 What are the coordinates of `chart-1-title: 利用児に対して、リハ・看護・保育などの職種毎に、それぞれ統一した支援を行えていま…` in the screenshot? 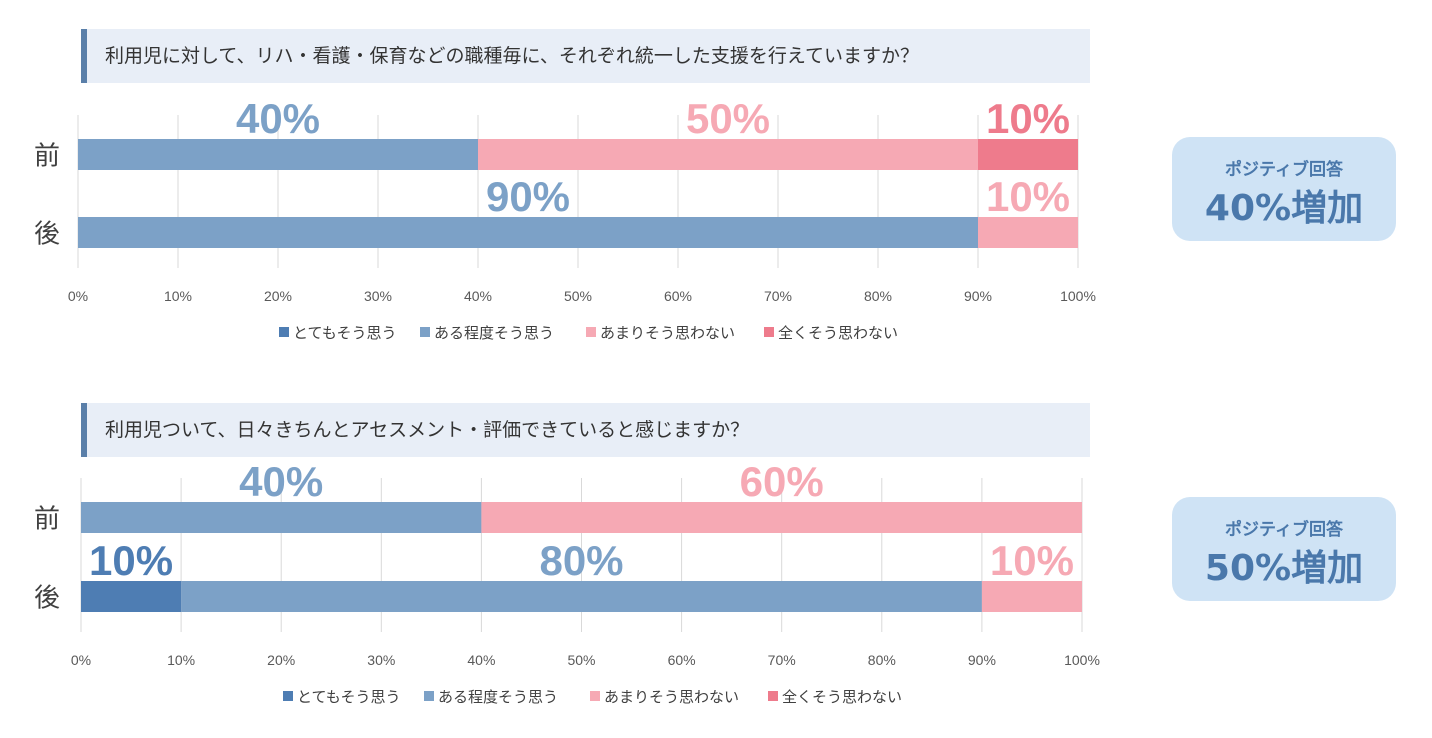 It's located at (512, 56).